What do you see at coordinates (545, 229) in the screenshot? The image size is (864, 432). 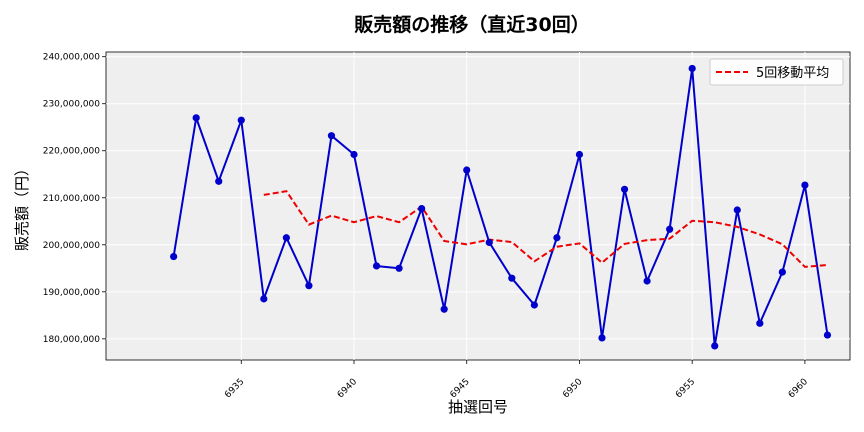 I see `series-line-moving-average` at bounding box center [545, 229].